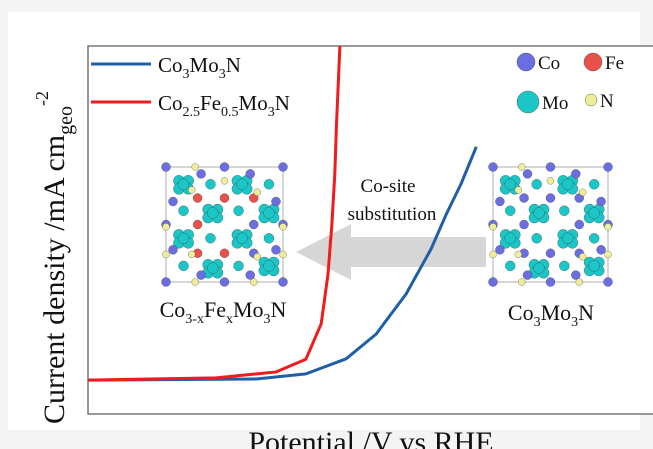  I want to click on atom-legend-label: Co, so click(549, 63).